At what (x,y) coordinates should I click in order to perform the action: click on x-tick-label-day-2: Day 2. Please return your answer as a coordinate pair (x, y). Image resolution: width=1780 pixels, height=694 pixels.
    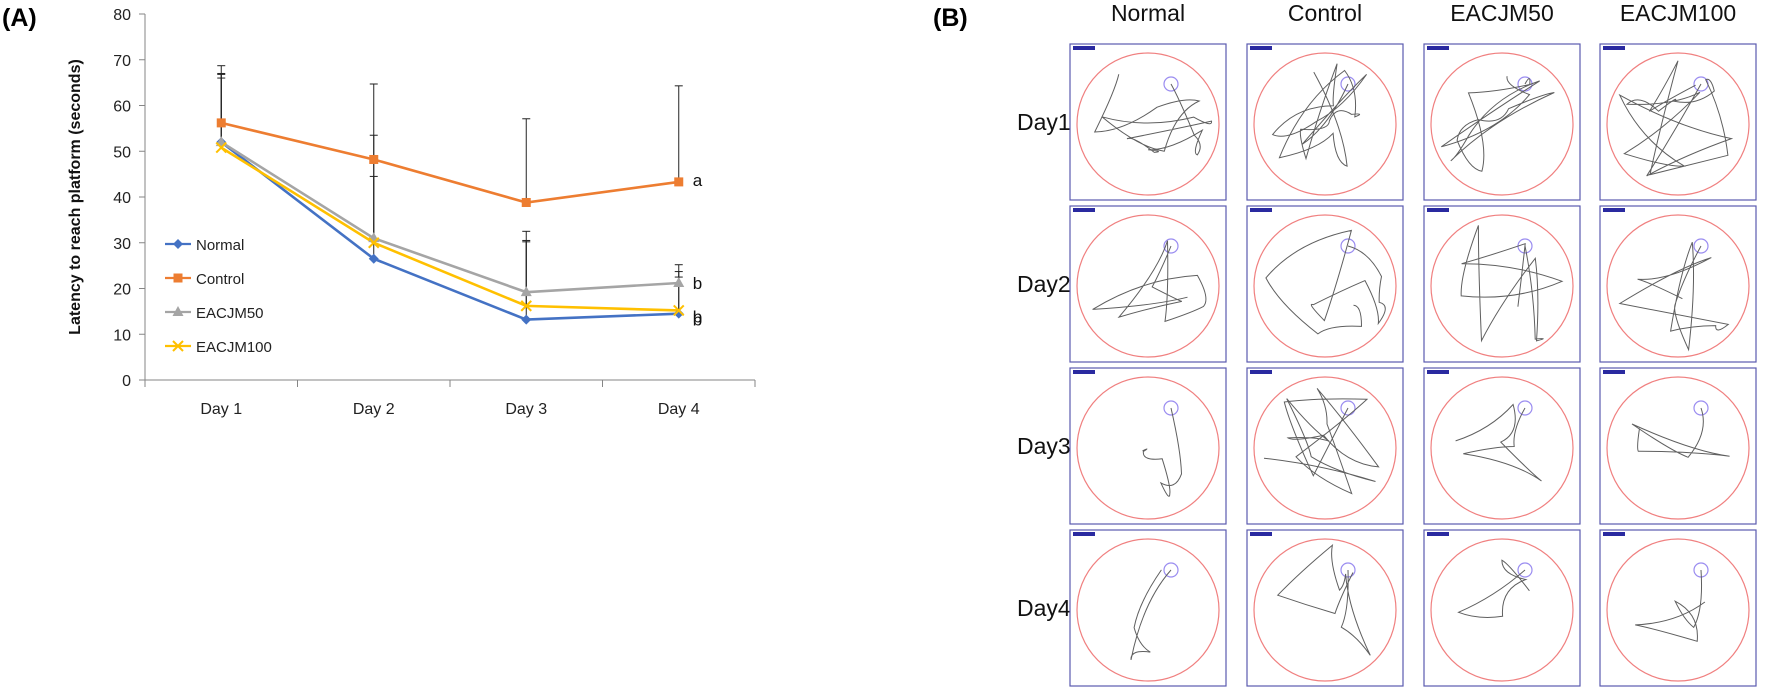
    Looking at the image, I should click on (374, 409).